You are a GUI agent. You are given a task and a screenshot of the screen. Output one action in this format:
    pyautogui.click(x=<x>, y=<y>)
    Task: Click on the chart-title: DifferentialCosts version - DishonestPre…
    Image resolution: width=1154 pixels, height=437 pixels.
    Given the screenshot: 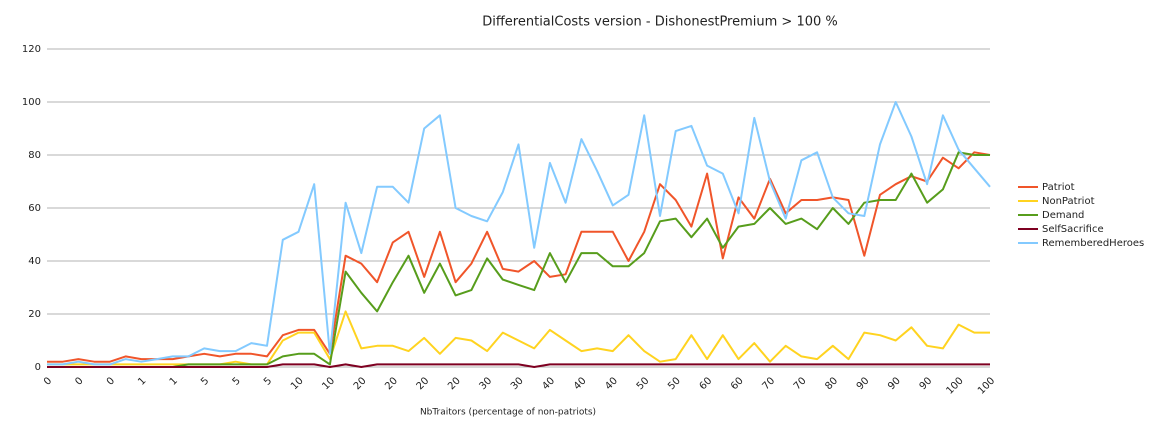 What is the action you would take?
    pyautogui.click(x=660, y=22)
    